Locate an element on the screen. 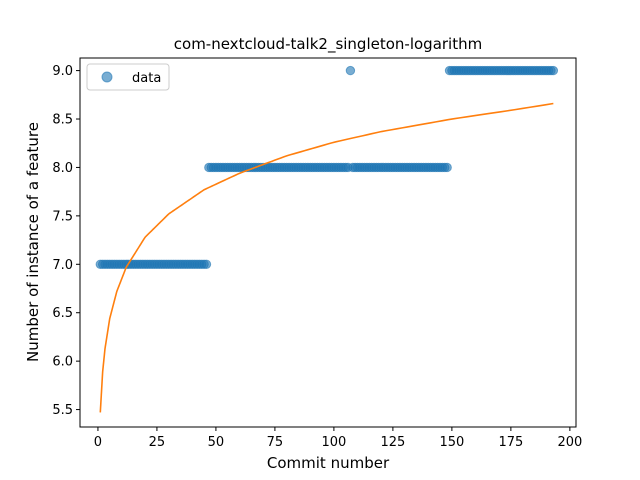 This screenshot has width=640, height=480. y-tick-label: 9.0 is located at coordinates (62, 71).